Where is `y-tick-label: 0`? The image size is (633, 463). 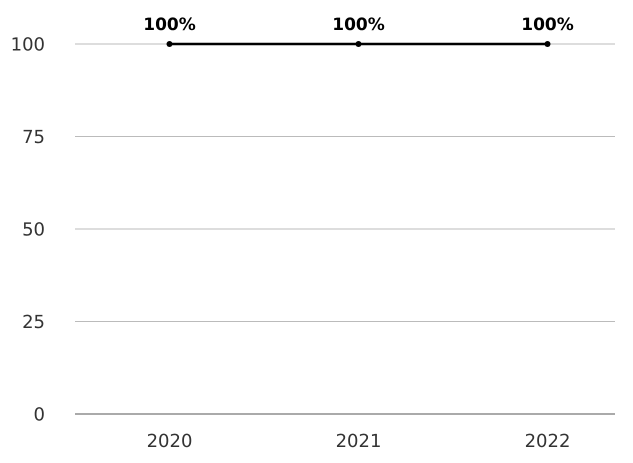 y-tick-label: 0 is located at coordinates (39, 415).